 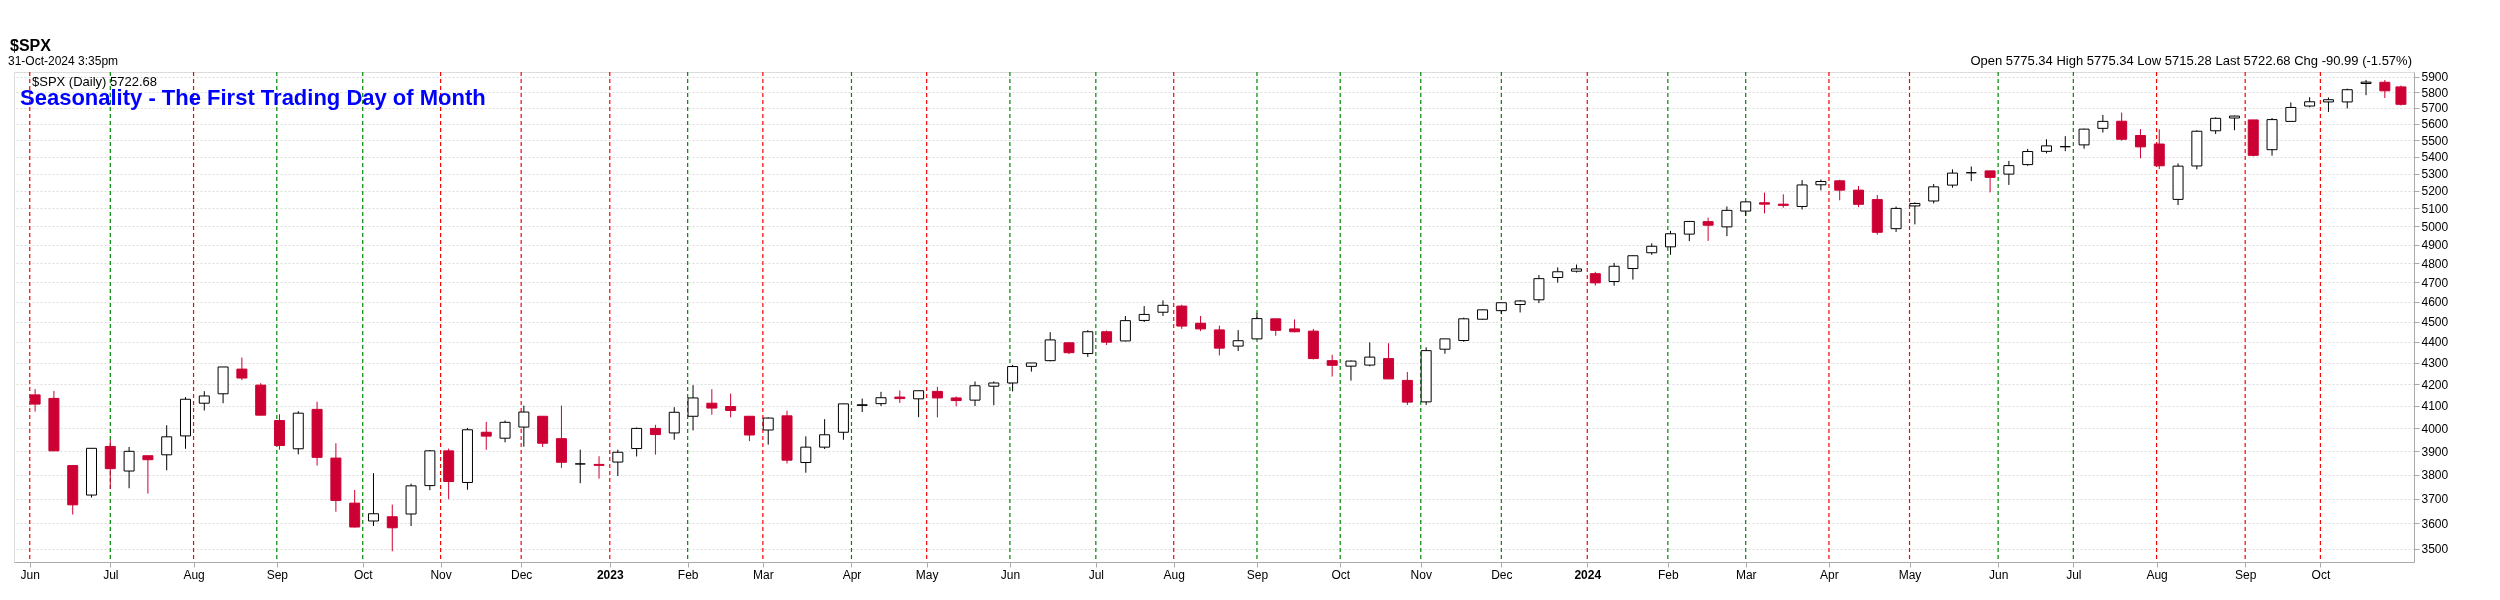 What do you see at coordinates (610, 574) in the screenshot?
I see `x-tick-label: 2023` at bounding box center [610, 574].